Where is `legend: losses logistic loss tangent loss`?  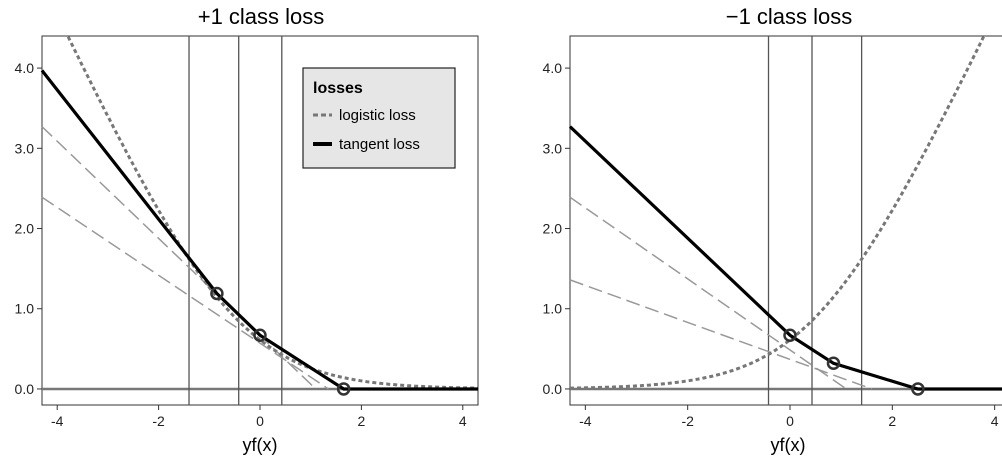
legend: losses logistic loss tangent loss is located at coordinates (379, 118).